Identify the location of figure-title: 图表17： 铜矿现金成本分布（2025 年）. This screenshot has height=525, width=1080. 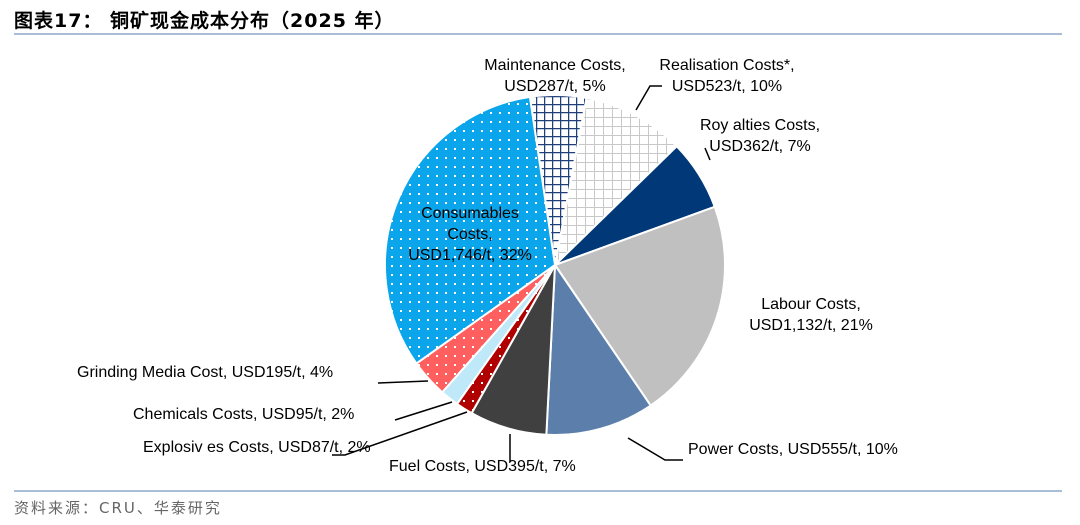
(204, 21).